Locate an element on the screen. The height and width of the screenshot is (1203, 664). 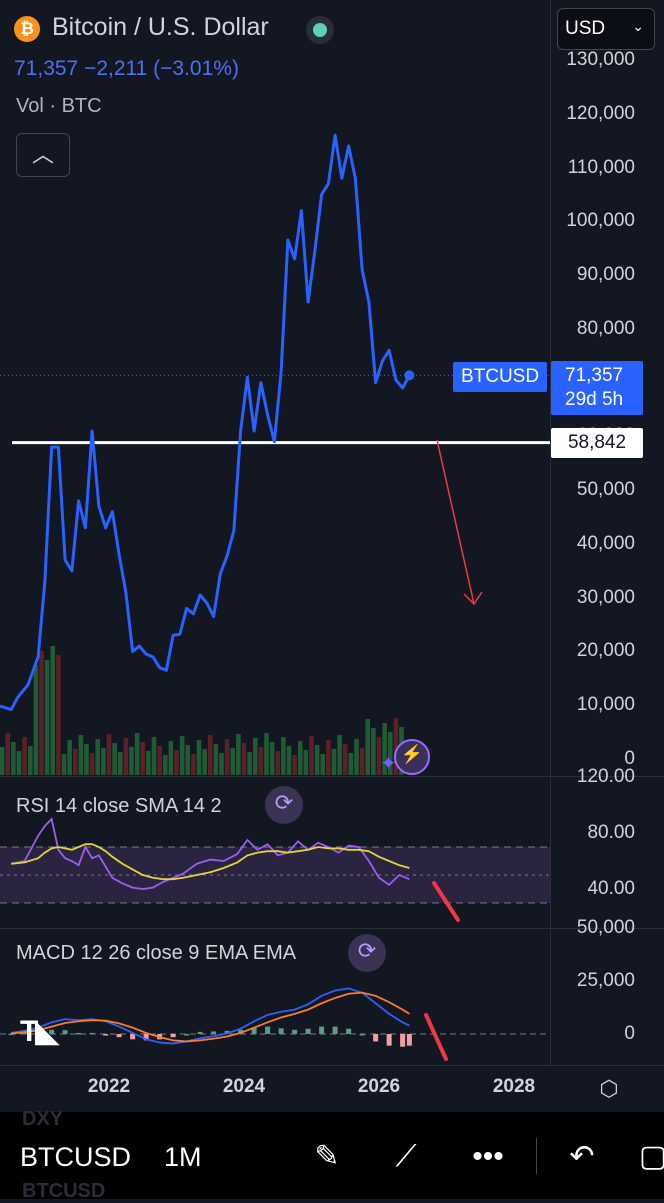
rsi-line is located at coordinates (210, 853).